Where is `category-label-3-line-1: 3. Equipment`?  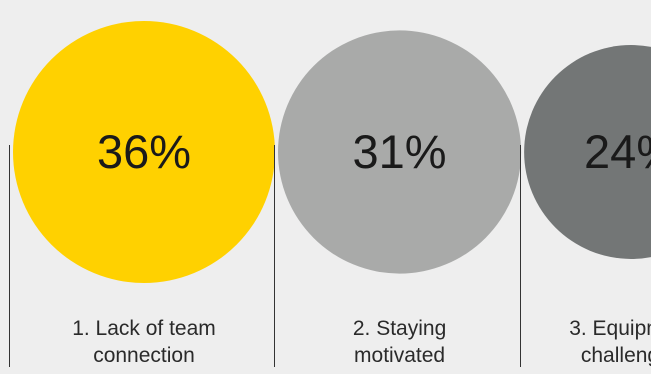
category-label-3-line-1: 3. Equipment is located at coordinates (610, 328).